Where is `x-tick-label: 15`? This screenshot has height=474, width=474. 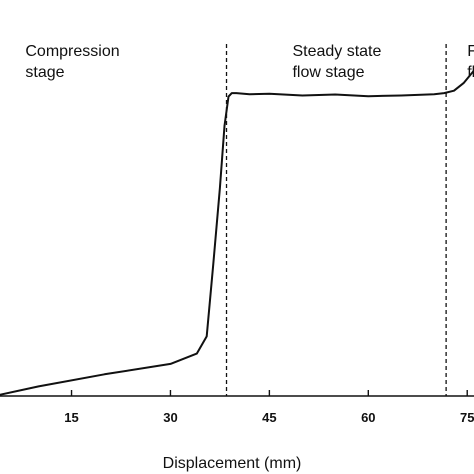
x-tick-label: 15 is located at coordinates (71, 417).